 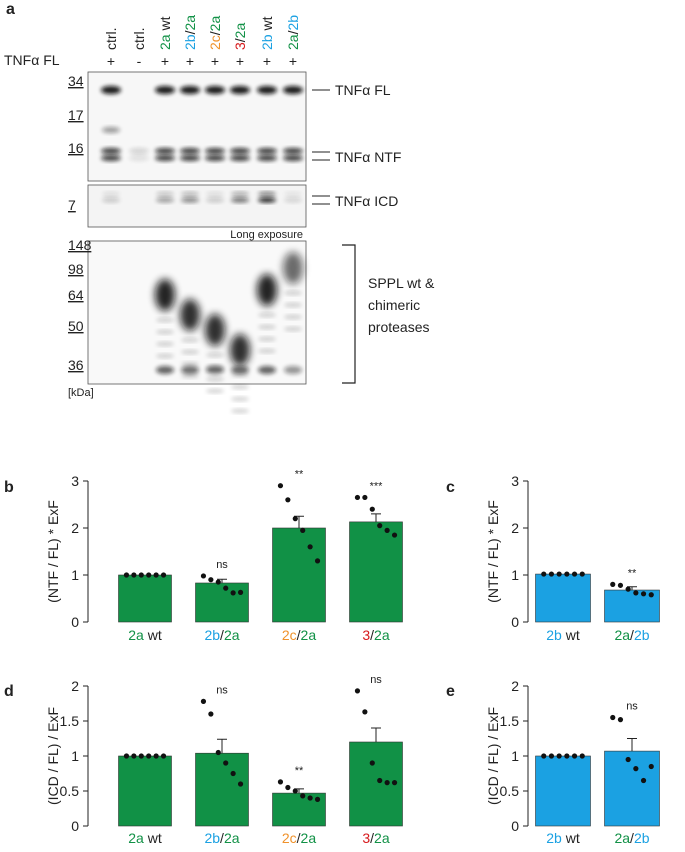 I want to click on segmented-label: 2b wt, so click(x=267, y=33).